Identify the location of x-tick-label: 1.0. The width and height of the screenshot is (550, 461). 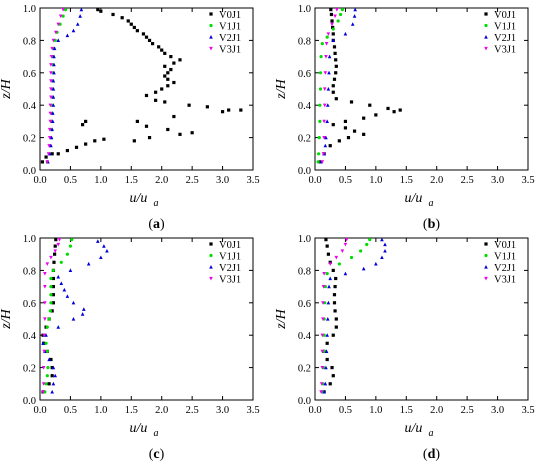
(375, 180).